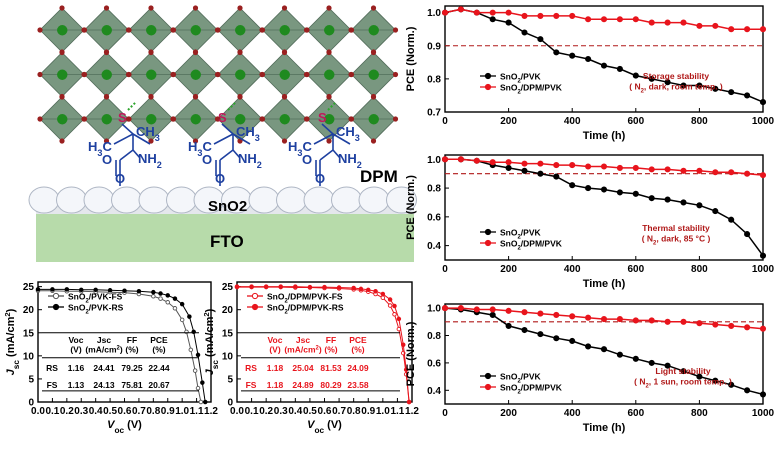 The image size is (782, 454). What do you see at coordinates (29, 310) in the screenshot?
I see `y-tick-label: 20` at bounding box center [29, 310].